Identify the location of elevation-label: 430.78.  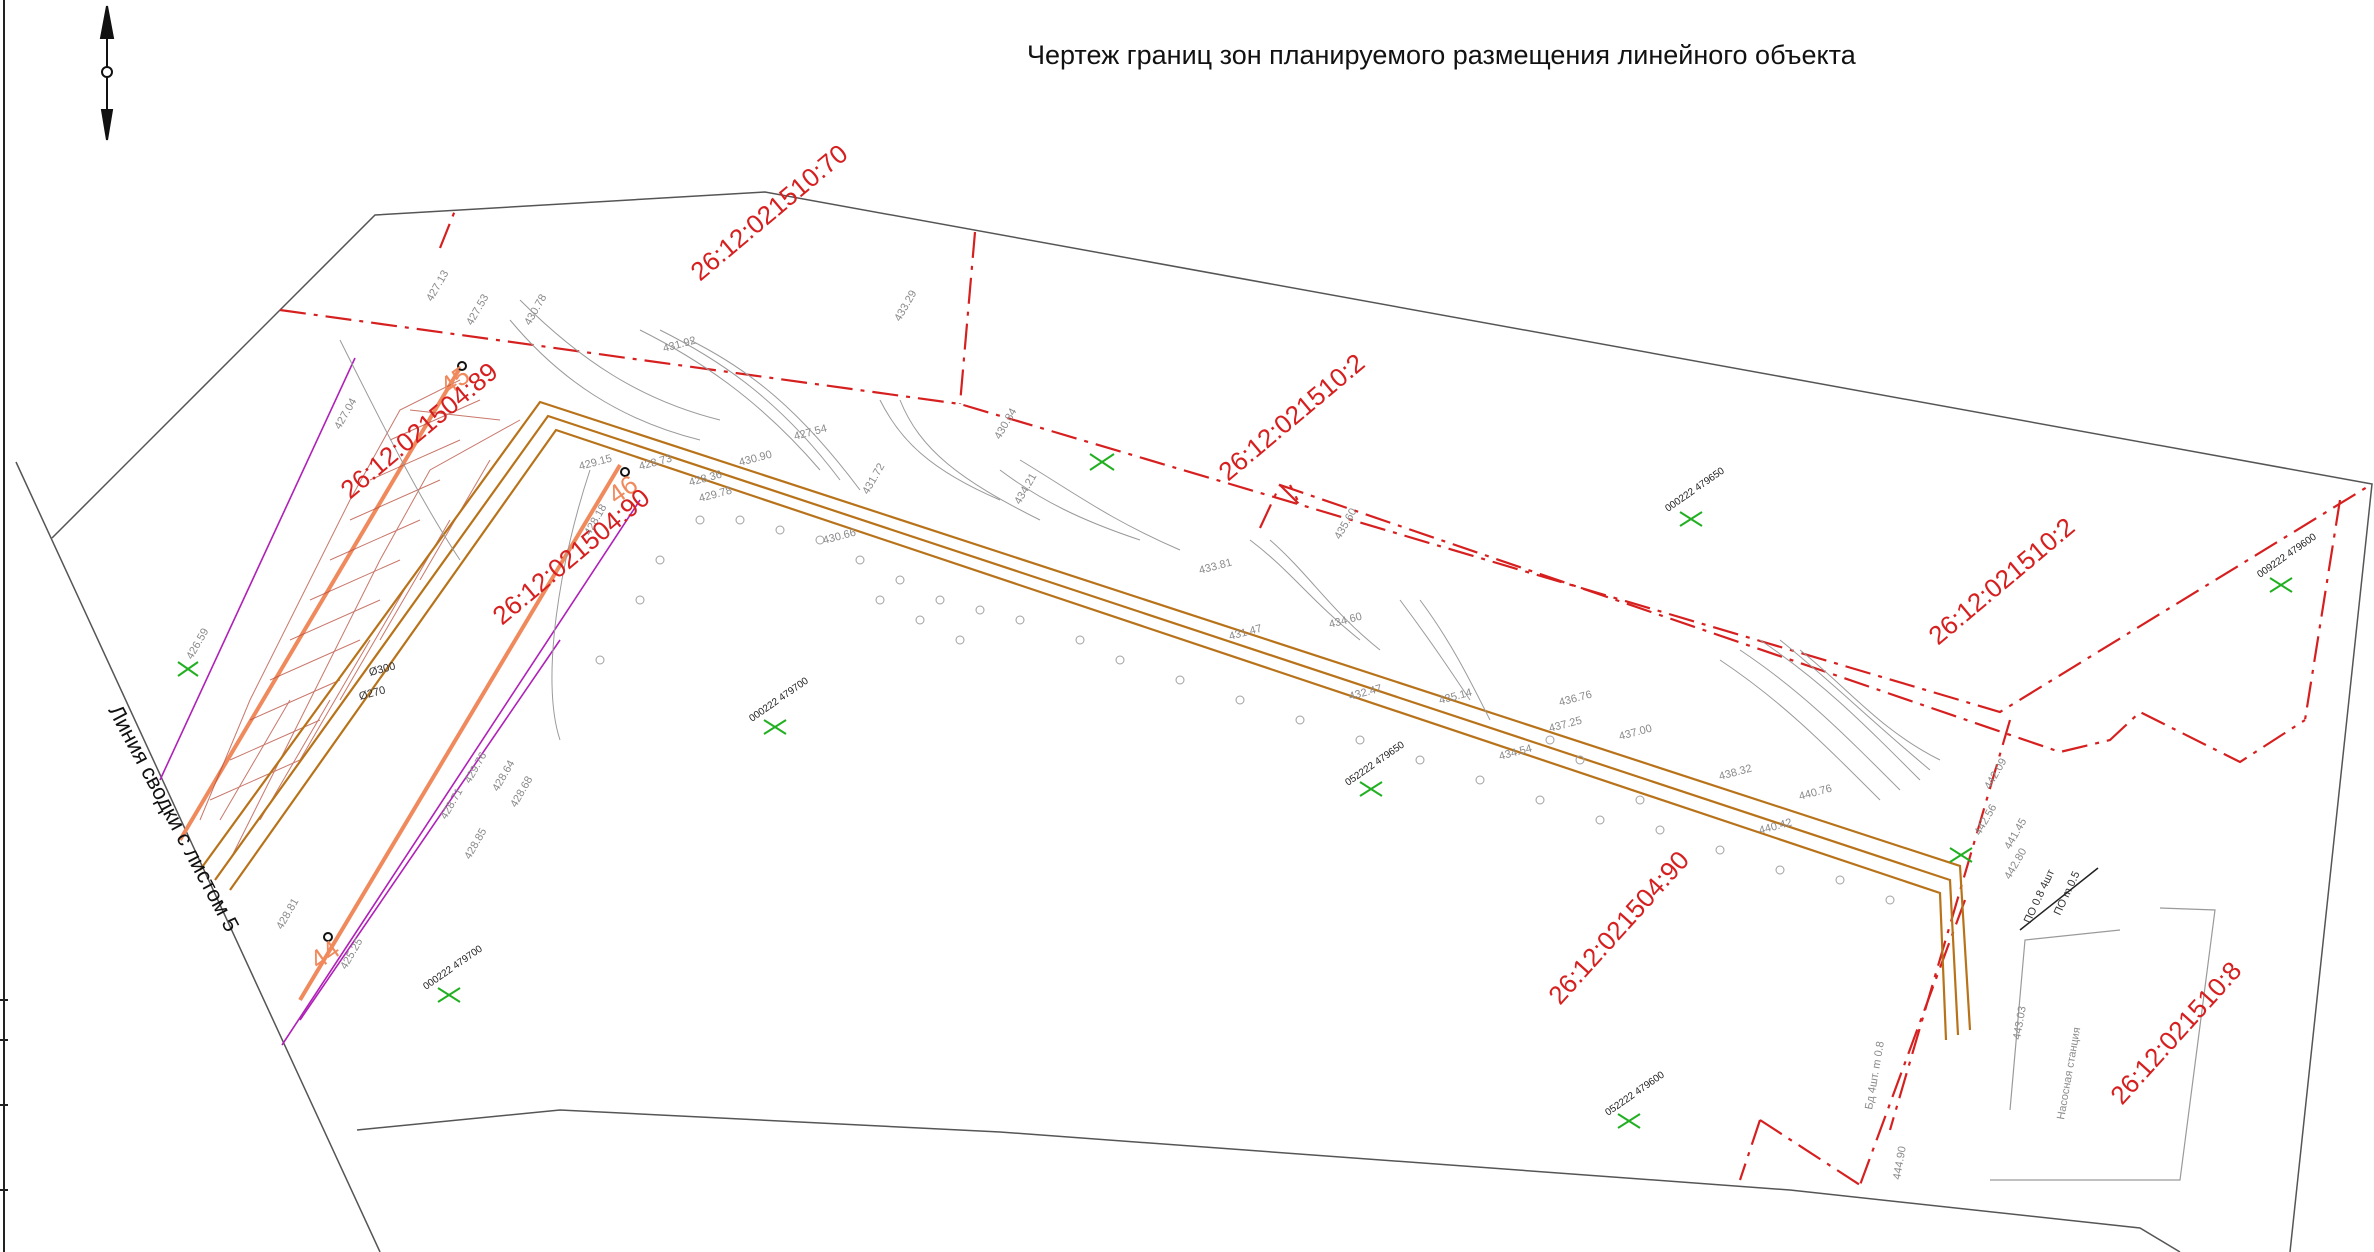
(535, 309).